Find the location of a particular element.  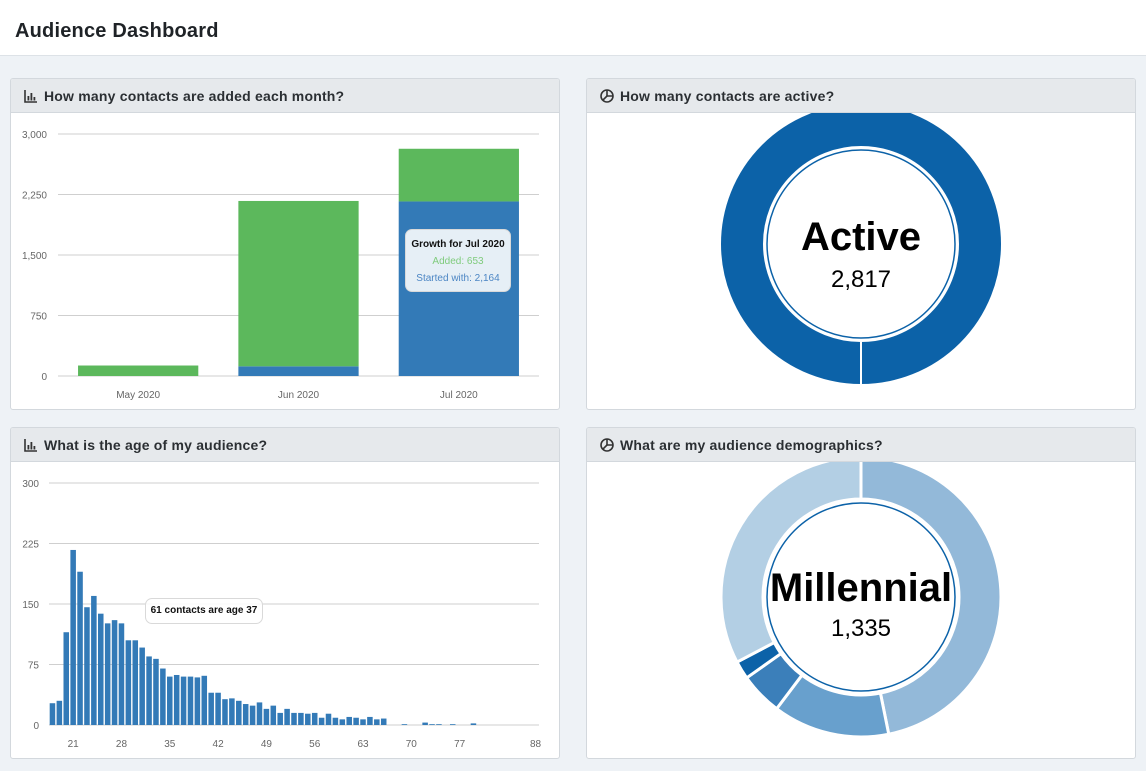

active-donut-chart is located at coordinates (861, 248).